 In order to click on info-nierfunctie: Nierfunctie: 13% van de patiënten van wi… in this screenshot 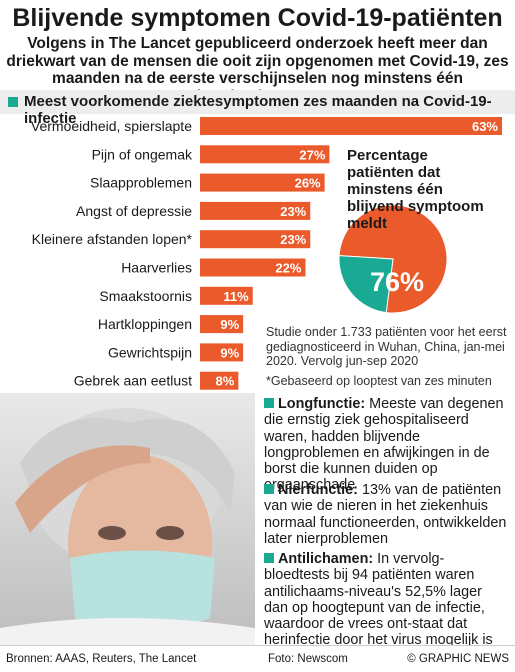, I will do `click(386, 514)`.